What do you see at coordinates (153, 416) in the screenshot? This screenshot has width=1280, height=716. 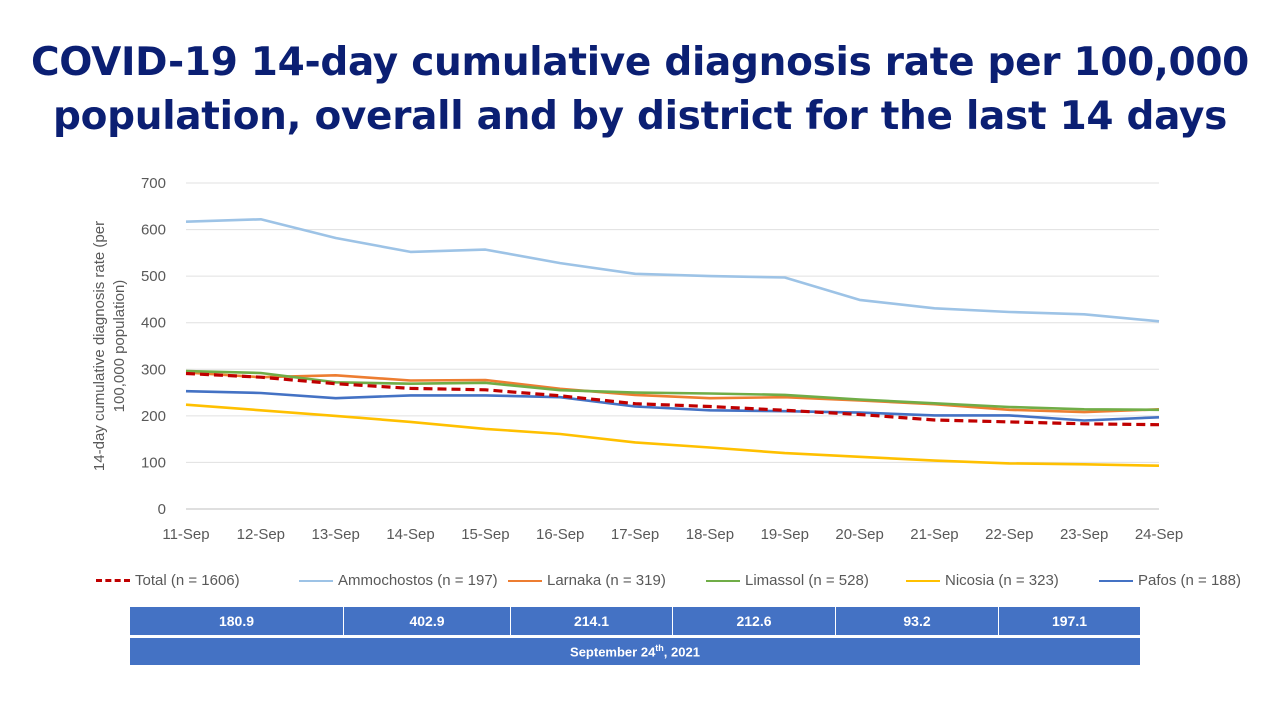 I see `y-tick-label: 200` at bounding box center [153, 416].